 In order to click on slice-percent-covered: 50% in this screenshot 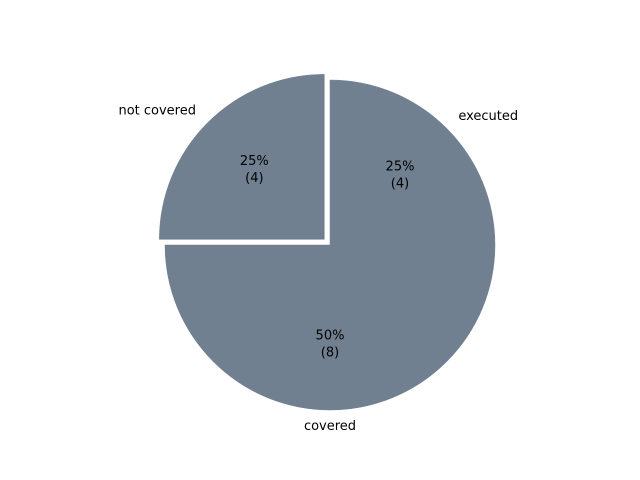, I will do `click(330, 336)`.